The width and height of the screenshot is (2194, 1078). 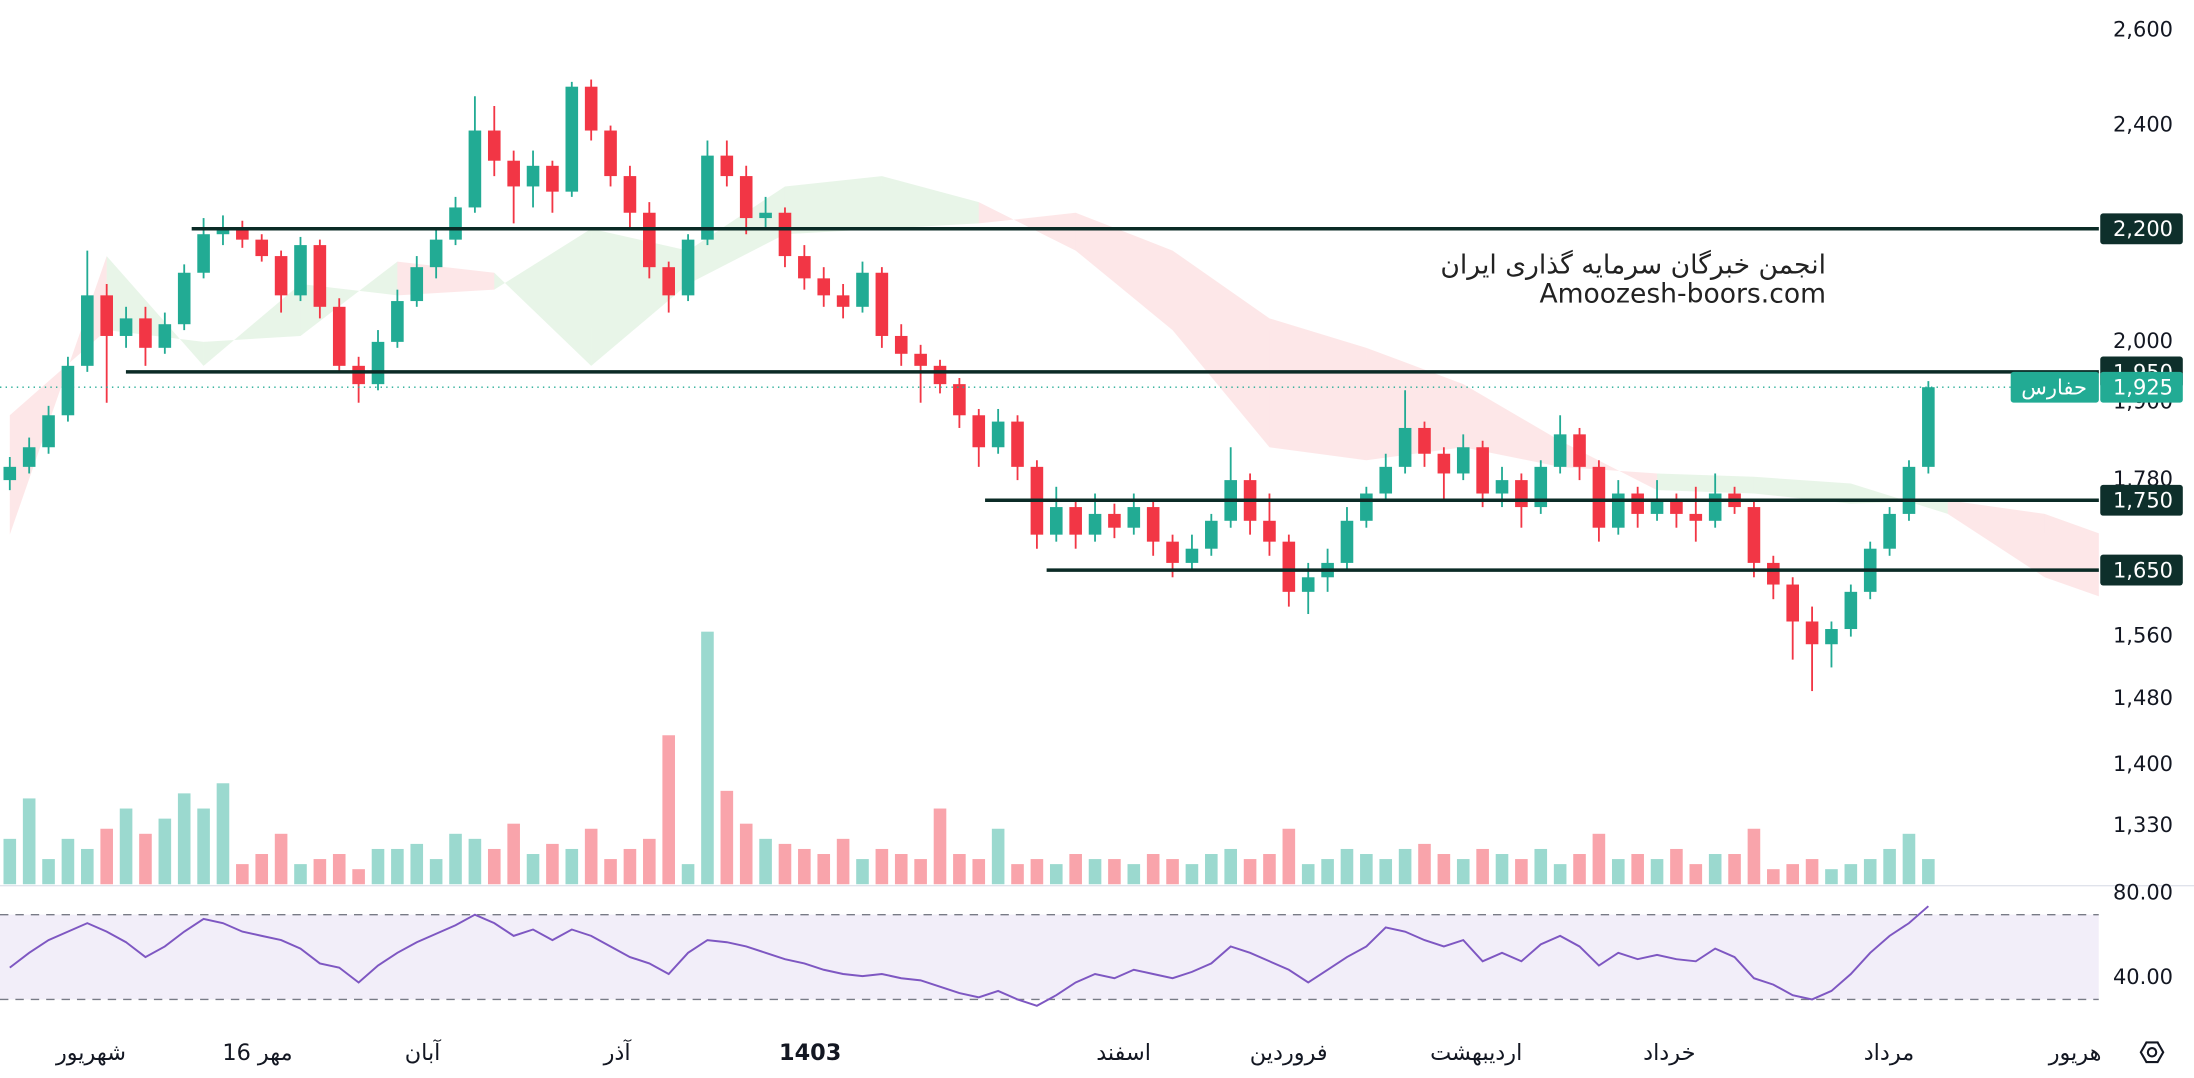 I want to click on symbol-tag-box, so click(x=2054, y=387).